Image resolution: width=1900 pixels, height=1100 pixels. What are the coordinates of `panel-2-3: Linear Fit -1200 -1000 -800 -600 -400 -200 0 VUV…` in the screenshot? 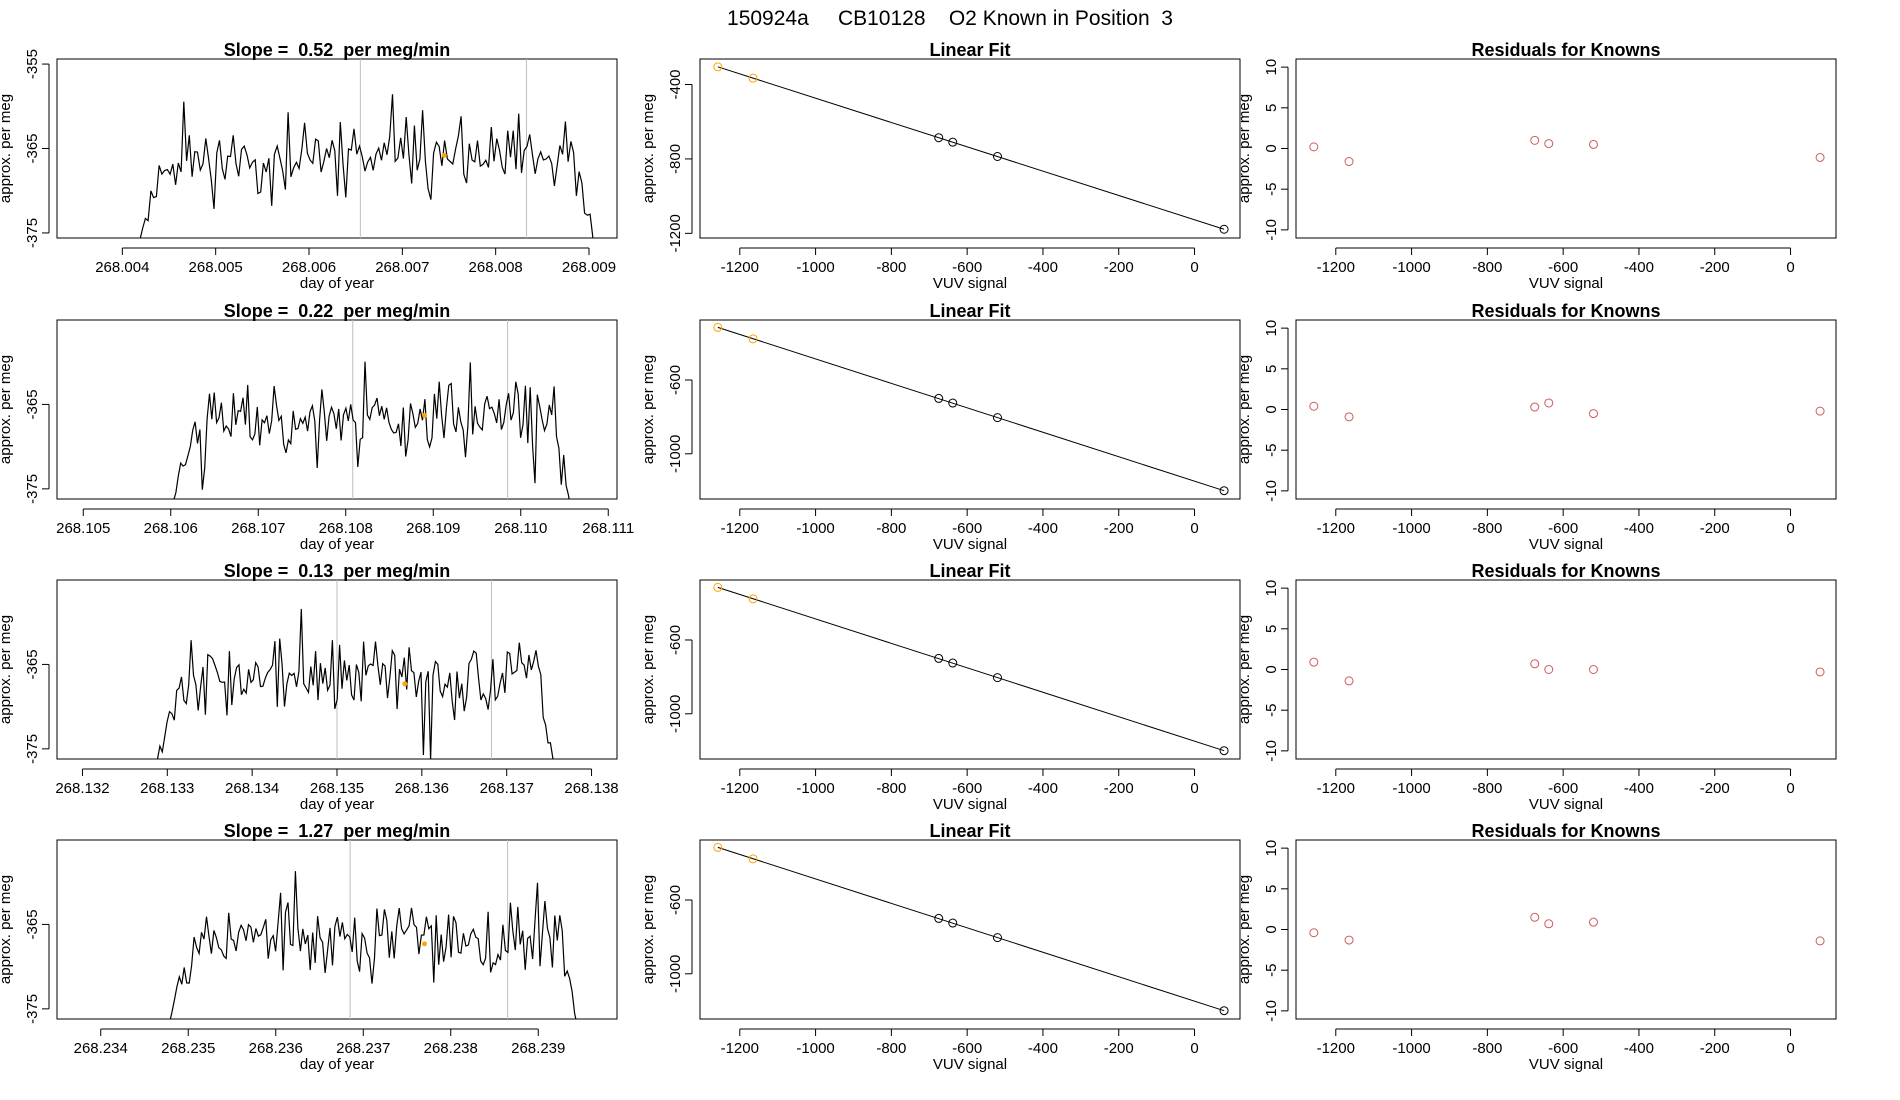 It's located at (940, 687).